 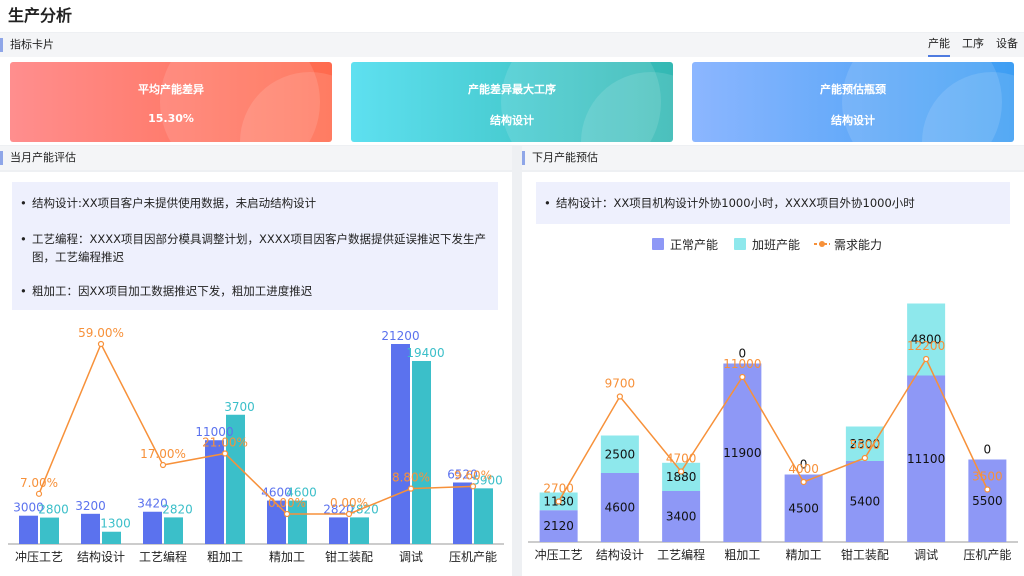 What do you see at coordinates (987, 477) in the screenshot?
I see `demand-point-label: 3500` at bounding box center [987, 477].